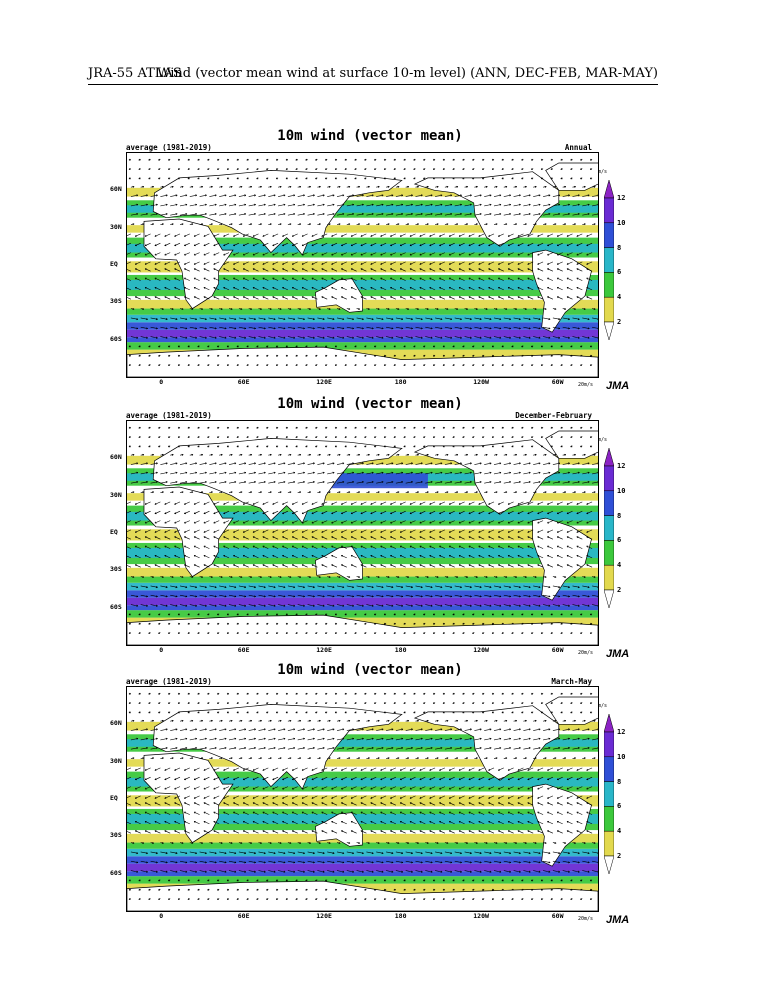 The width and height of the screenshot is (765, 990). What do you see at coordinates (578, 147) in the screenshot?
I see `season-label: Annual` at bounding box center [578, 147].